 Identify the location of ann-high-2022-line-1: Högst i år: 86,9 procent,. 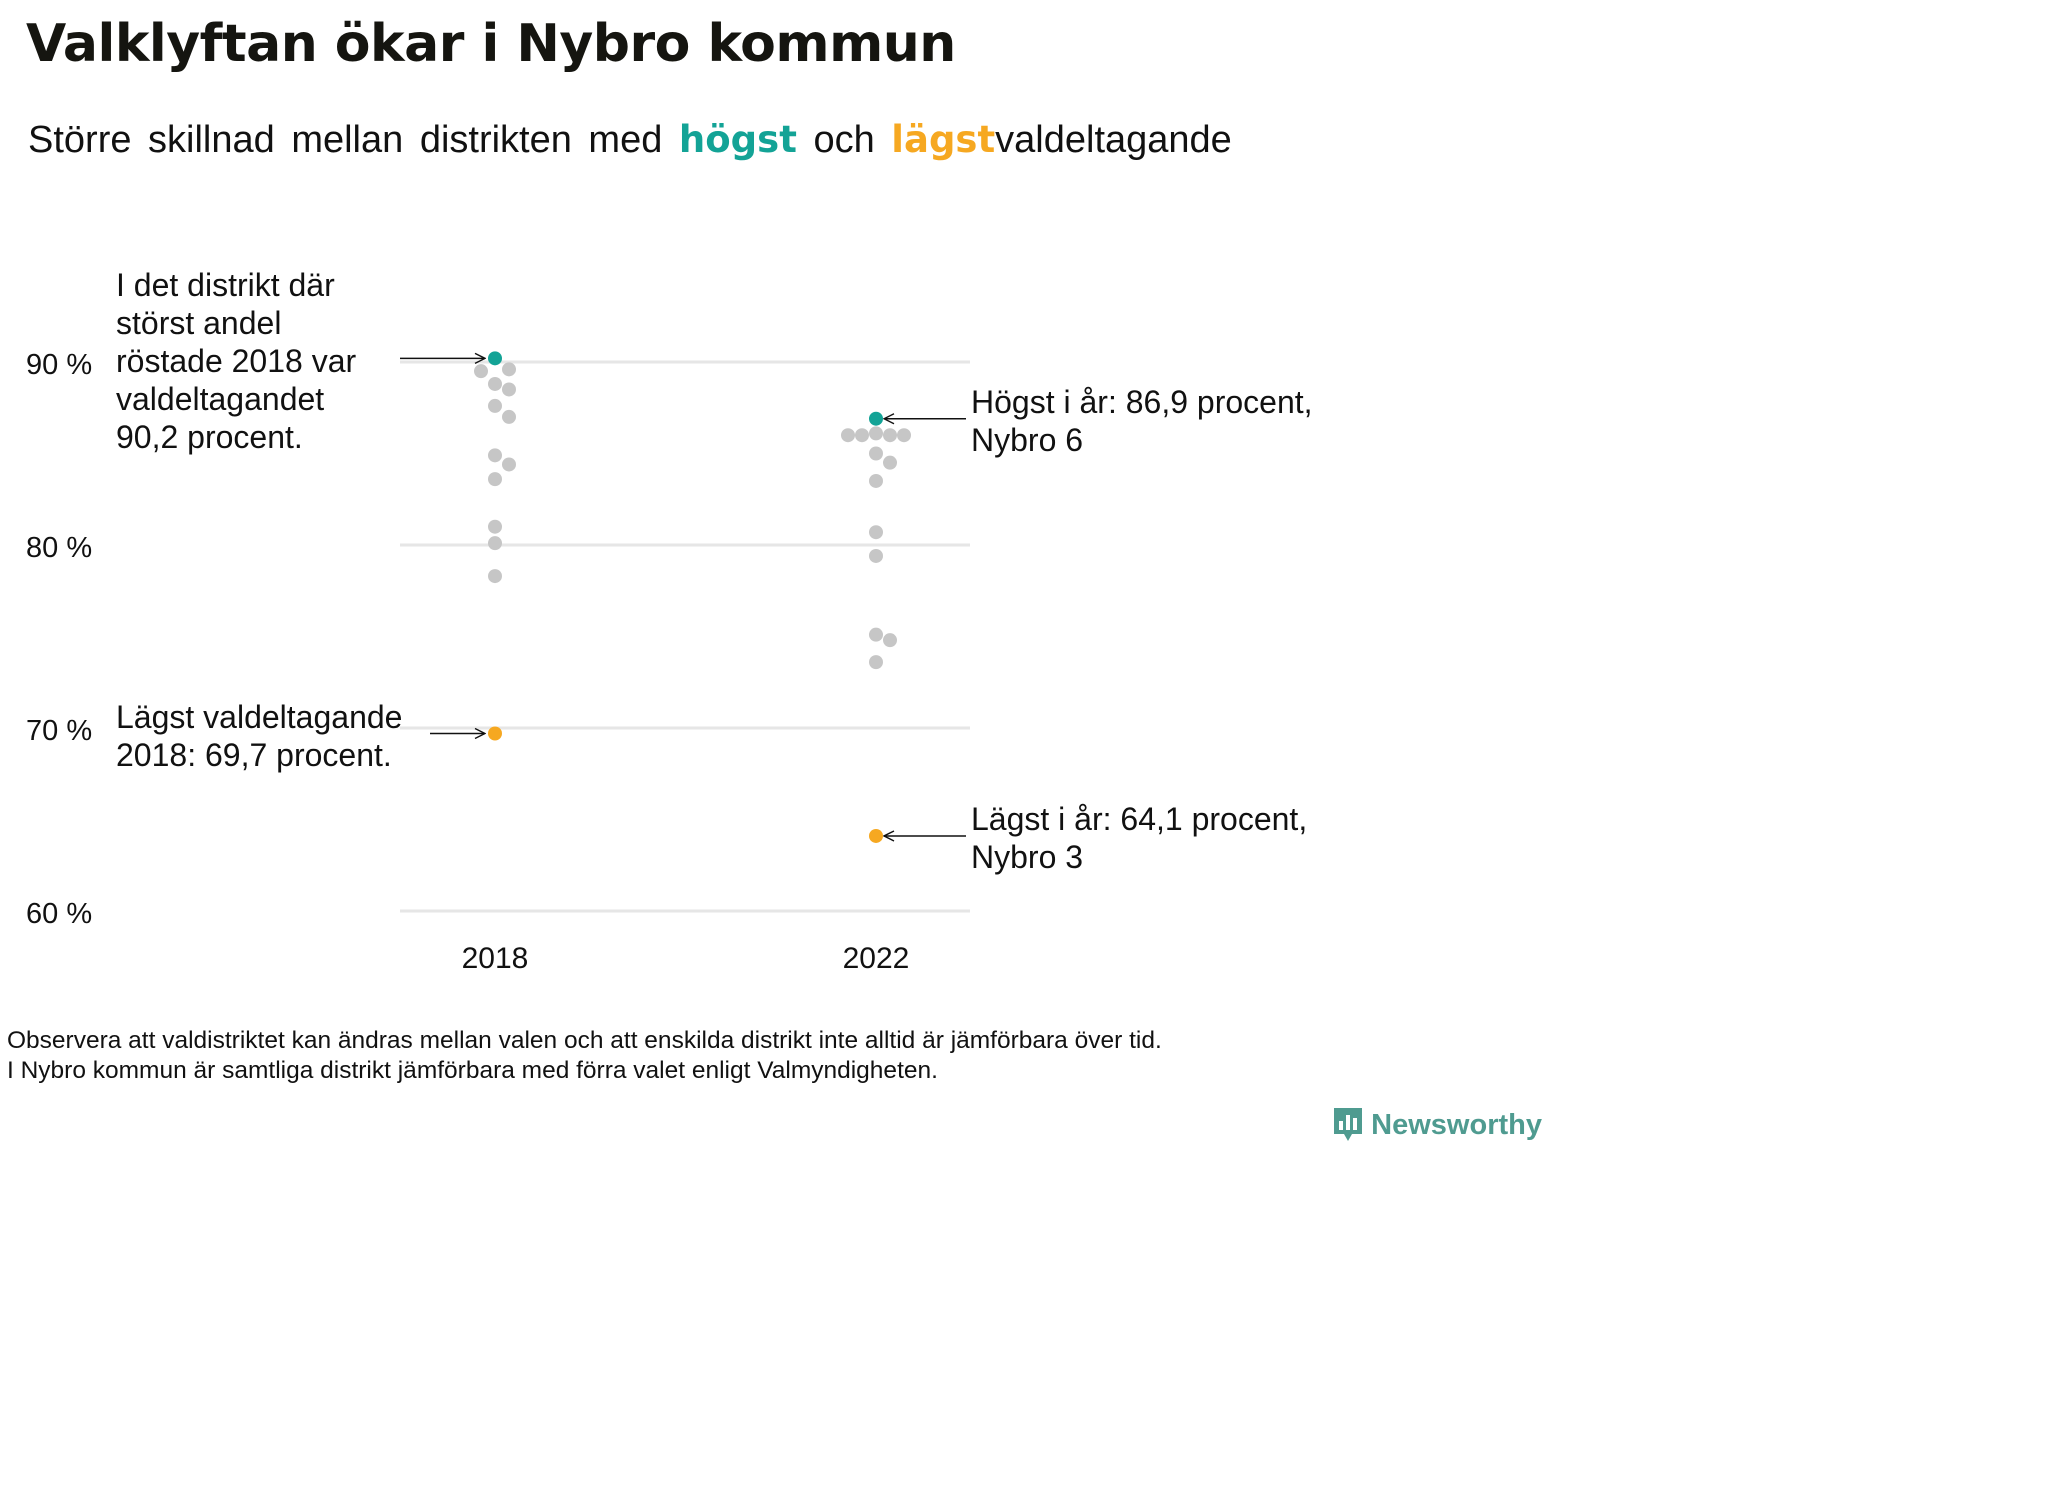
(1142, 402).